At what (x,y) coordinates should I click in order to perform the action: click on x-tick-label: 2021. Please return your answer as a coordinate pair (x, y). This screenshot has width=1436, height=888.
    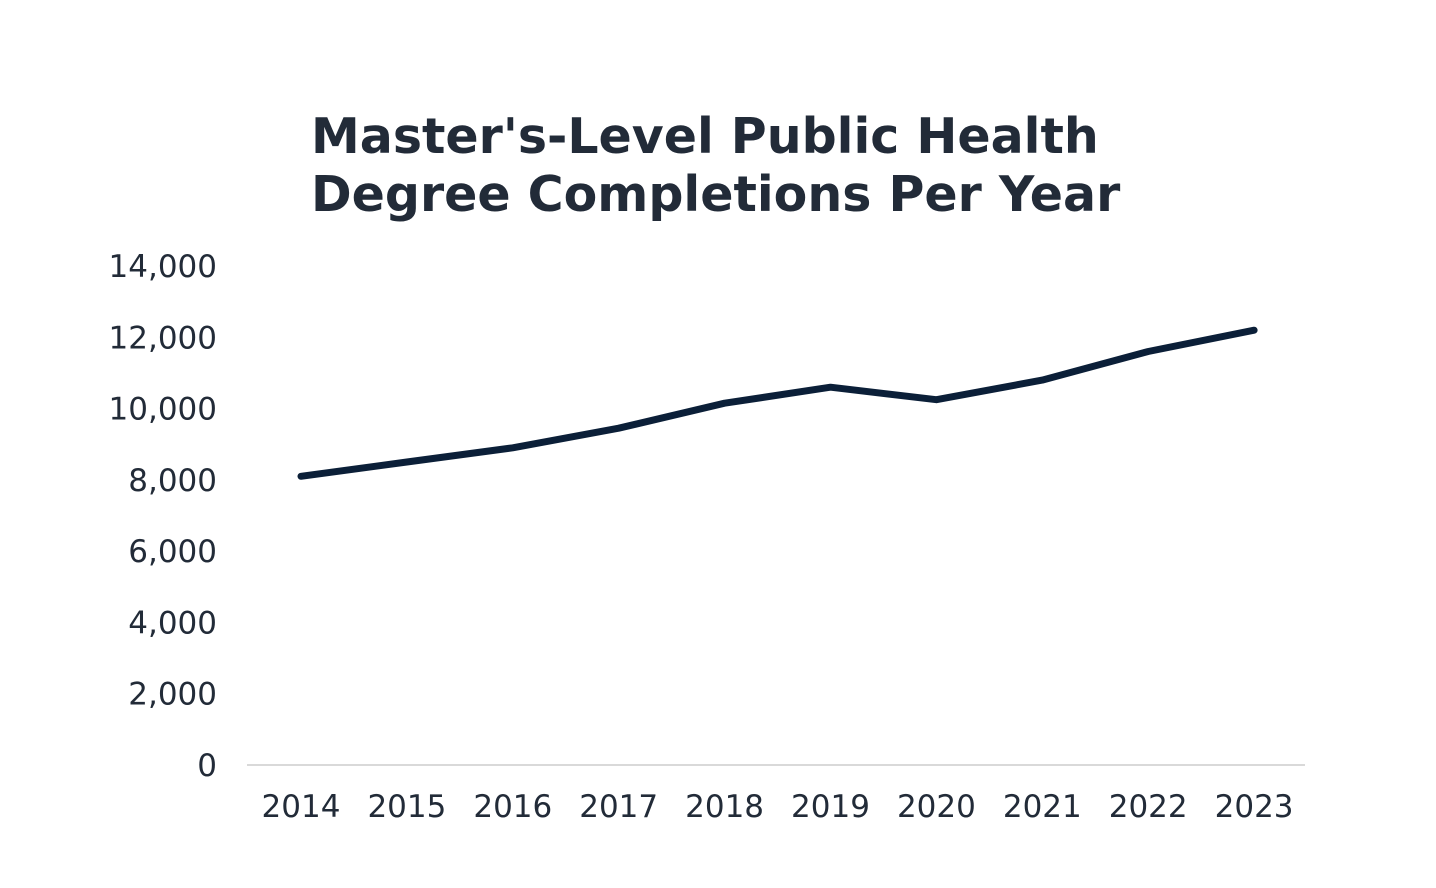
    Looking at the image, I should click on (1042, 807).